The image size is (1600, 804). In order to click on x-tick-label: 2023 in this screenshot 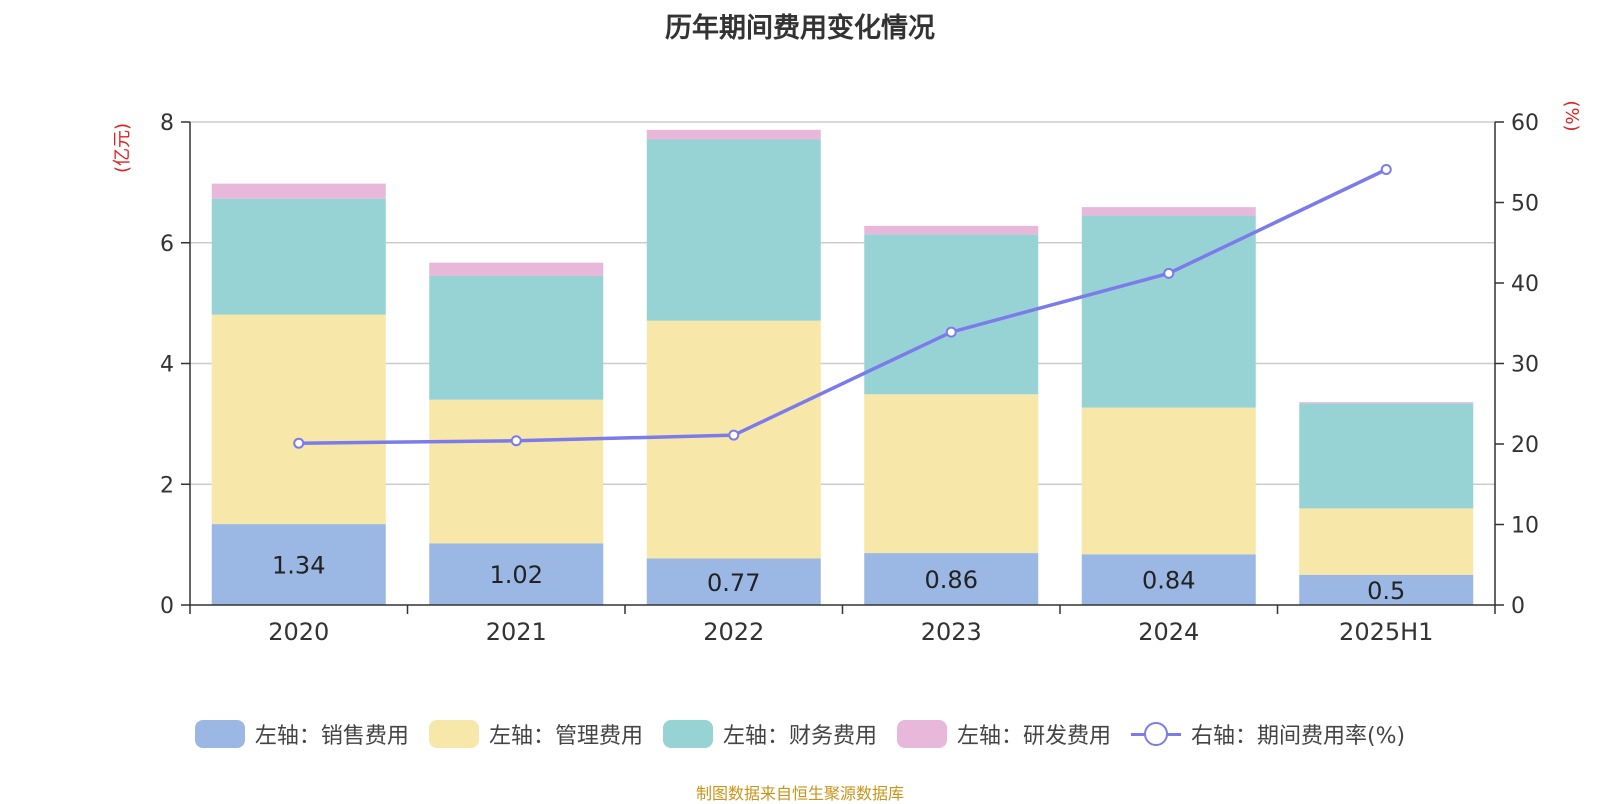, I will do `click(951, 632)`.